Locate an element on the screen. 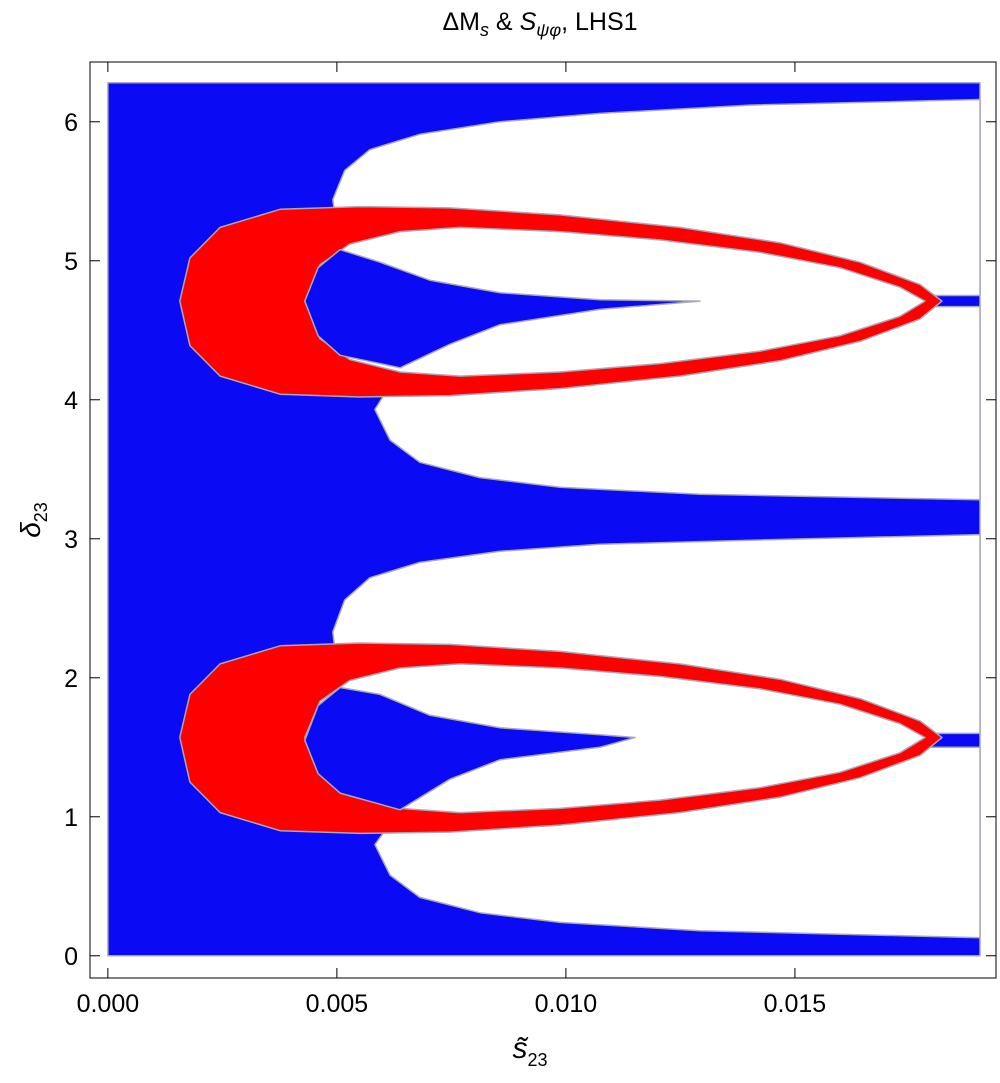  x-tick-label: 0.015 is located at coordinates (795, 1004).